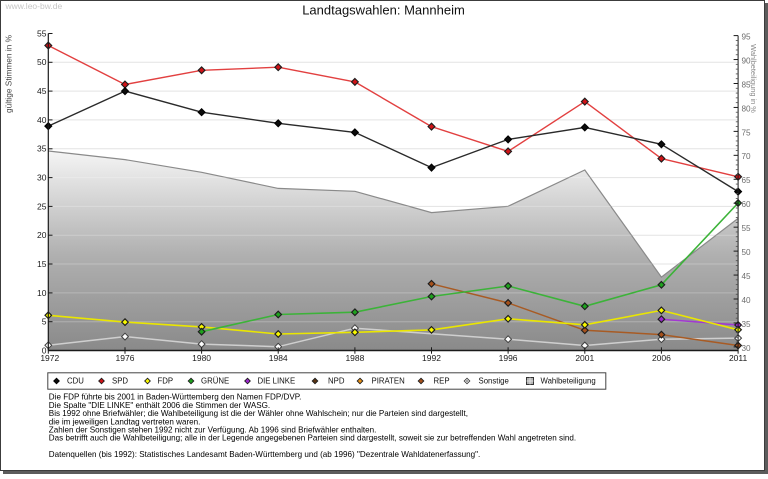  Describe the element at coordinates (442, 381) in the screenshot. I see `svg-text: REP` at that location.